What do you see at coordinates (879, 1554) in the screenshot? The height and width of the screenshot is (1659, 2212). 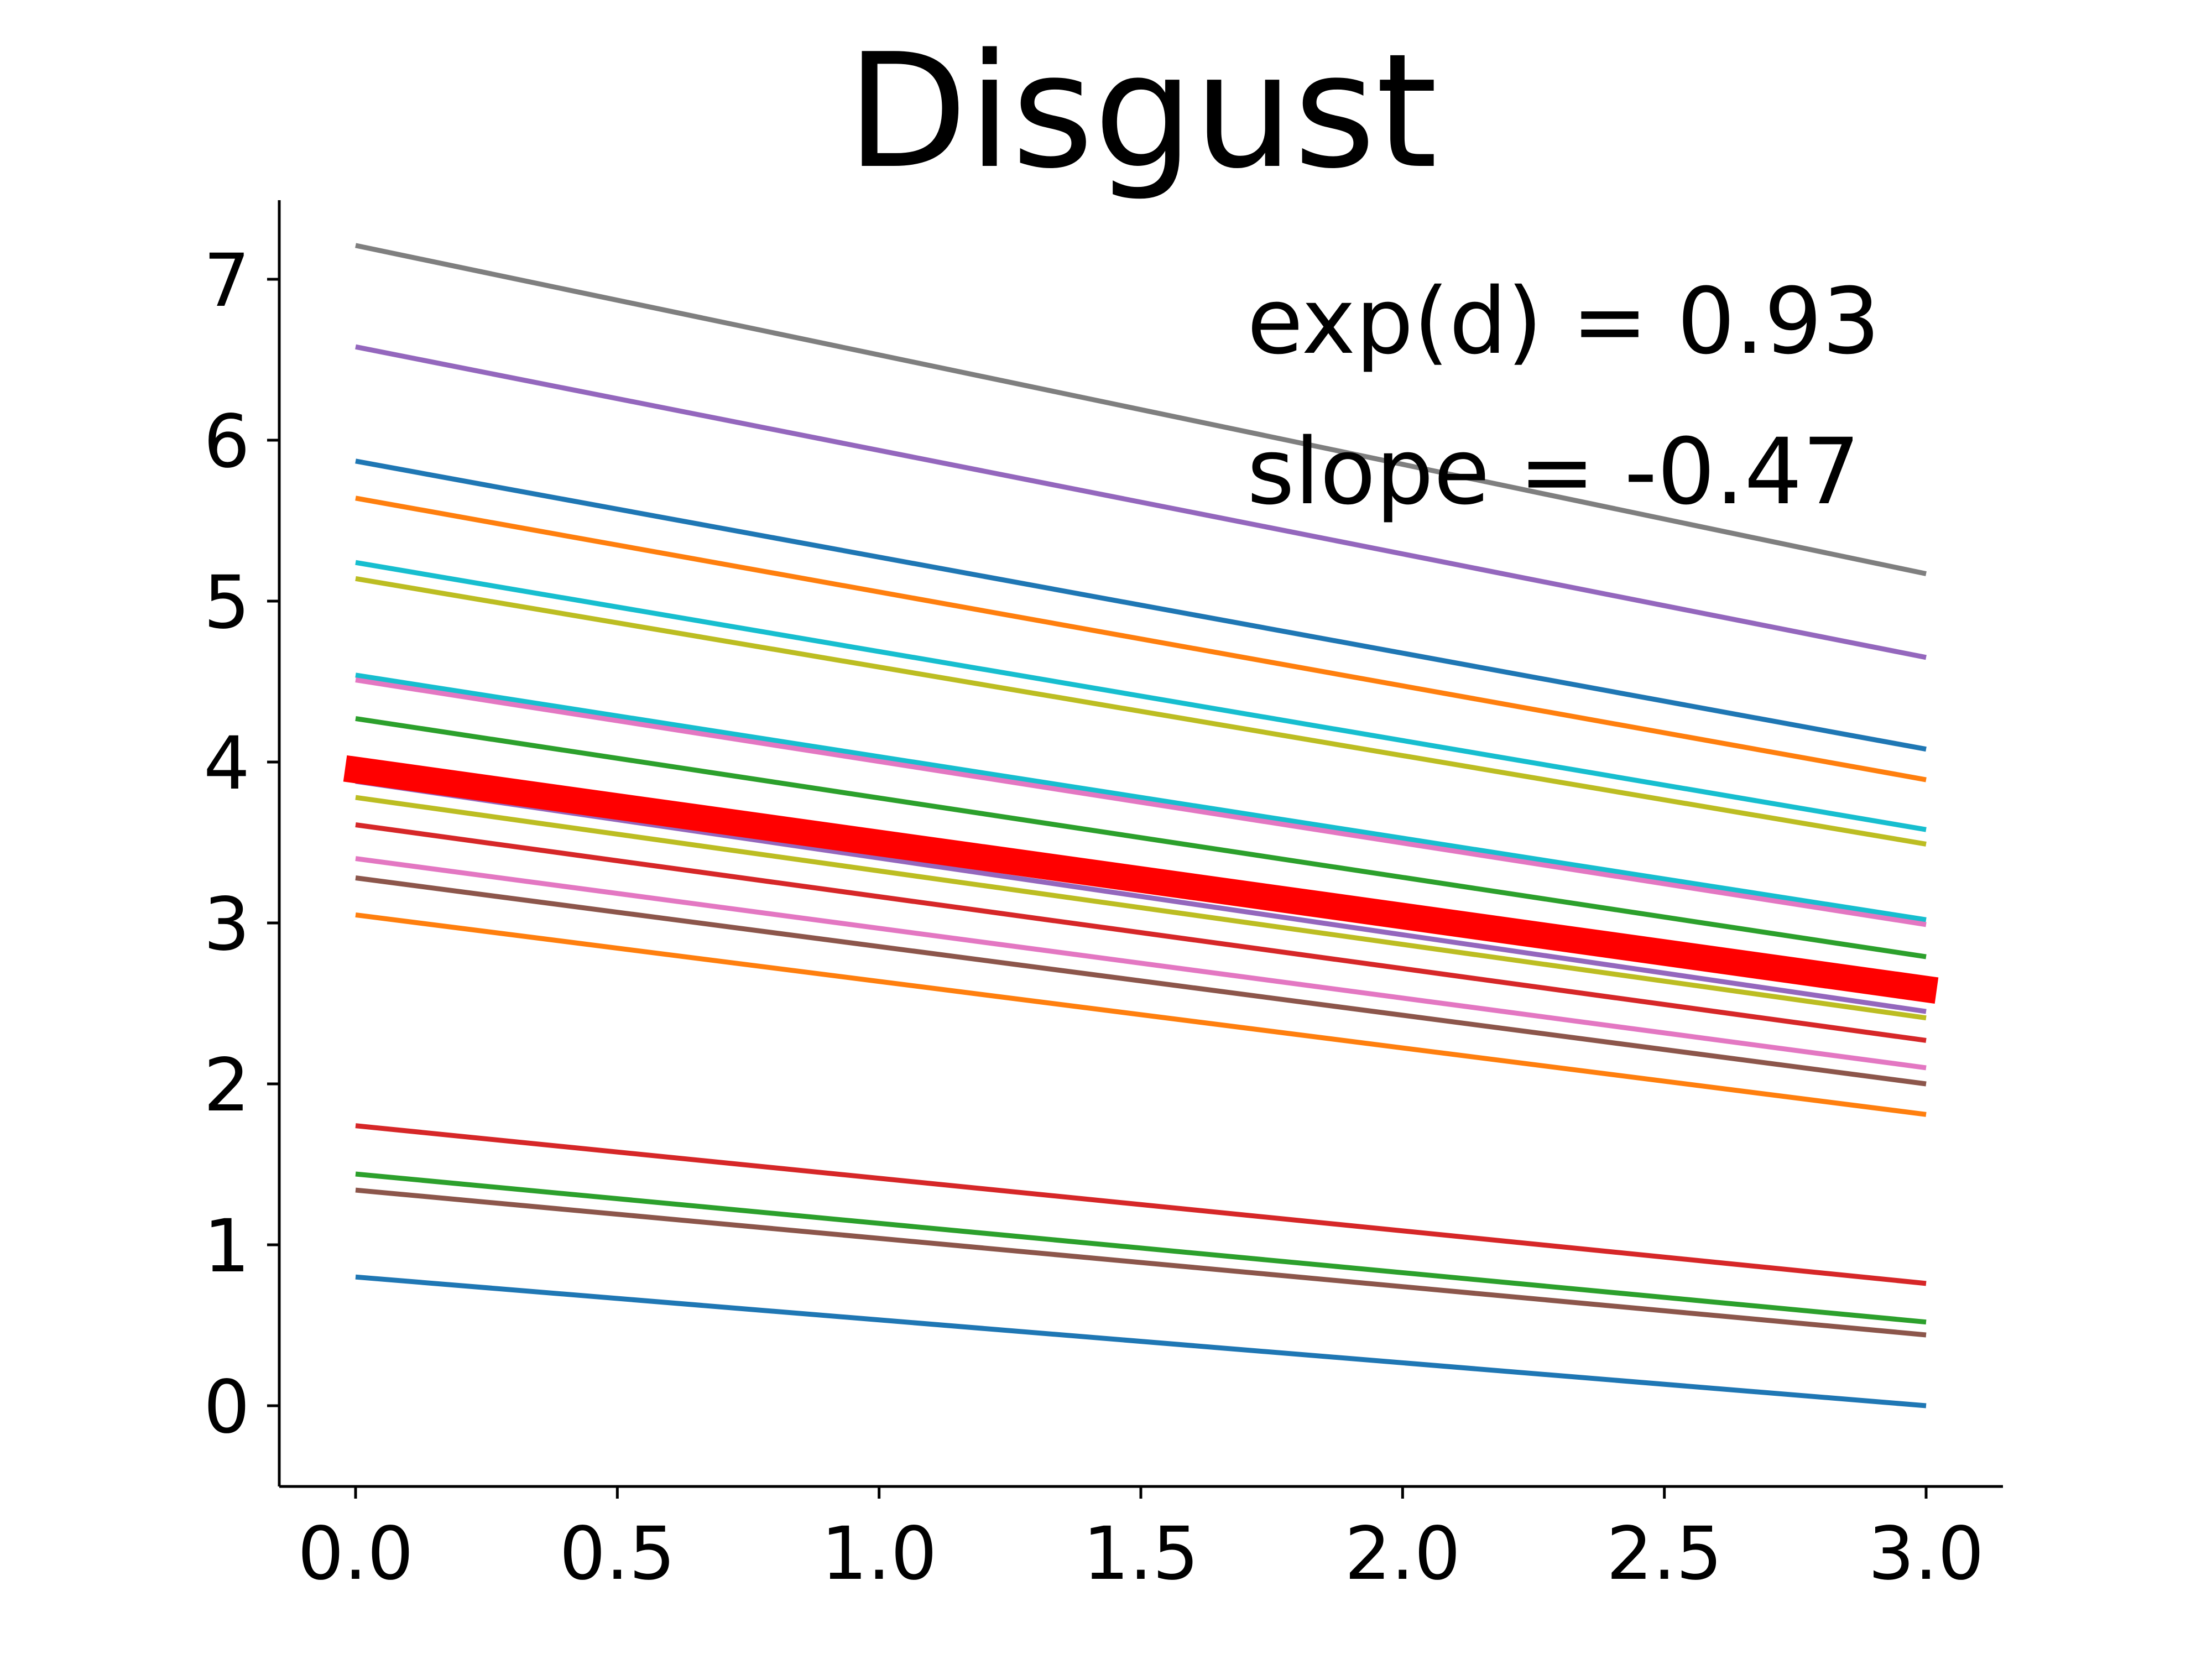 I see `x-tick-label: 1.0` at bounding box center [879, 1554].